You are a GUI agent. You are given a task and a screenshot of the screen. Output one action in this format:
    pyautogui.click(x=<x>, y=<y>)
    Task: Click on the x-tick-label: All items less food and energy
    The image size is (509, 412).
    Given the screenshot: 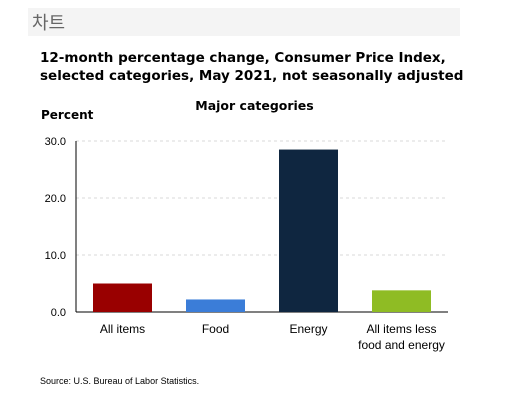 What is the action you would take?
    pyautogui.click(x=401, y=337)
    